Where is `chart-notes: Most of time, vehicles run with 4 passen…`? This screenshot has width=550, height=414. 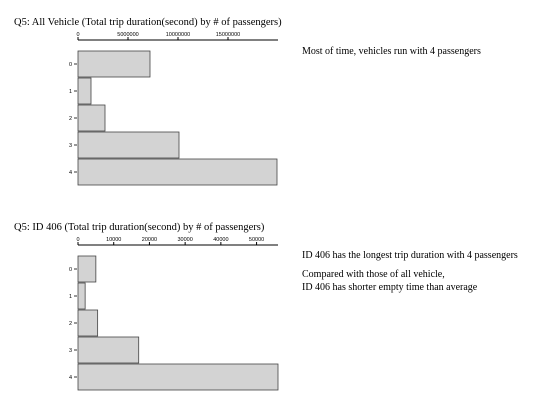
chart-notes: Most of time, vehicles run with 4 passen… is located at coordinates (391, 51).